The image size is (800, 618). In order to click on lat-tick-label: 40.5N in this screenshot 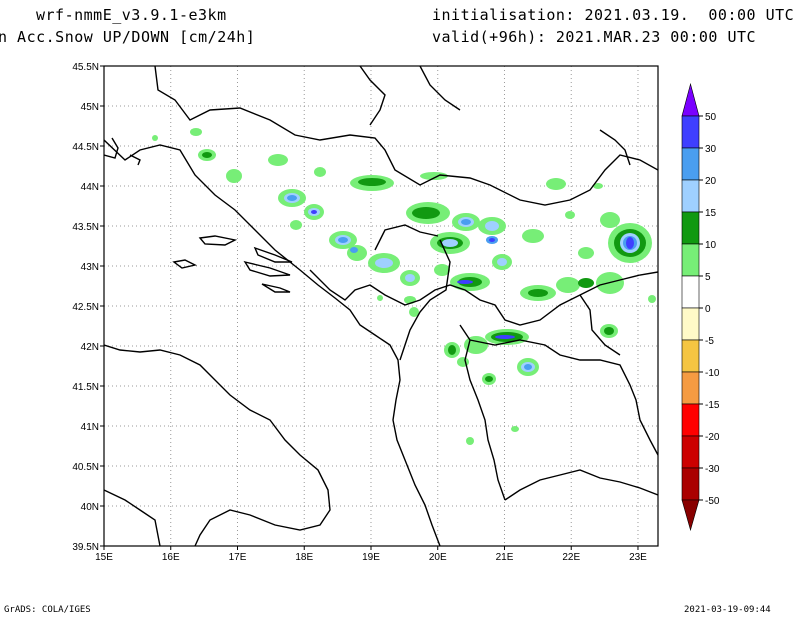, I will do `click(85, 467)`.